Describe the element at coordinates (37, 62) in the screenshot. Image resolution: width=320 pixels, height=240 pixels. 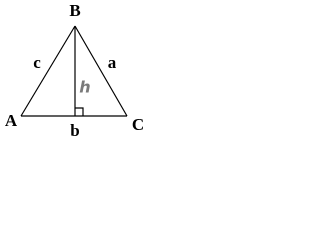
I see `side-label: c` at that location.